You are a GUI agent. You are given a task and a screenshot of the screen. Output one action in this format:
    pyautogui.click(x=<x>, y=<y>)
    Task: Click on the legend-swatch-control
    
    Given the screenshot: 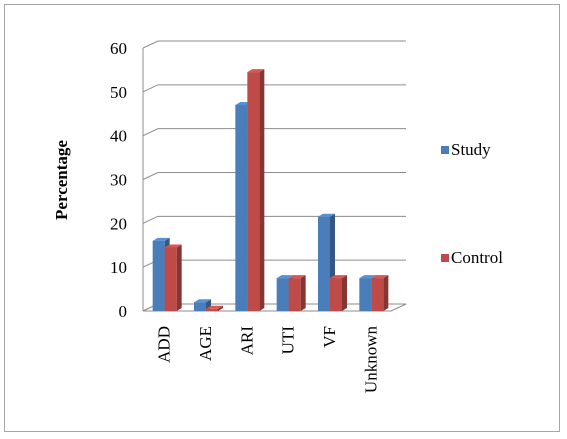 What is the action you would take?
    pyautogui.click(x=445, y=258)
    